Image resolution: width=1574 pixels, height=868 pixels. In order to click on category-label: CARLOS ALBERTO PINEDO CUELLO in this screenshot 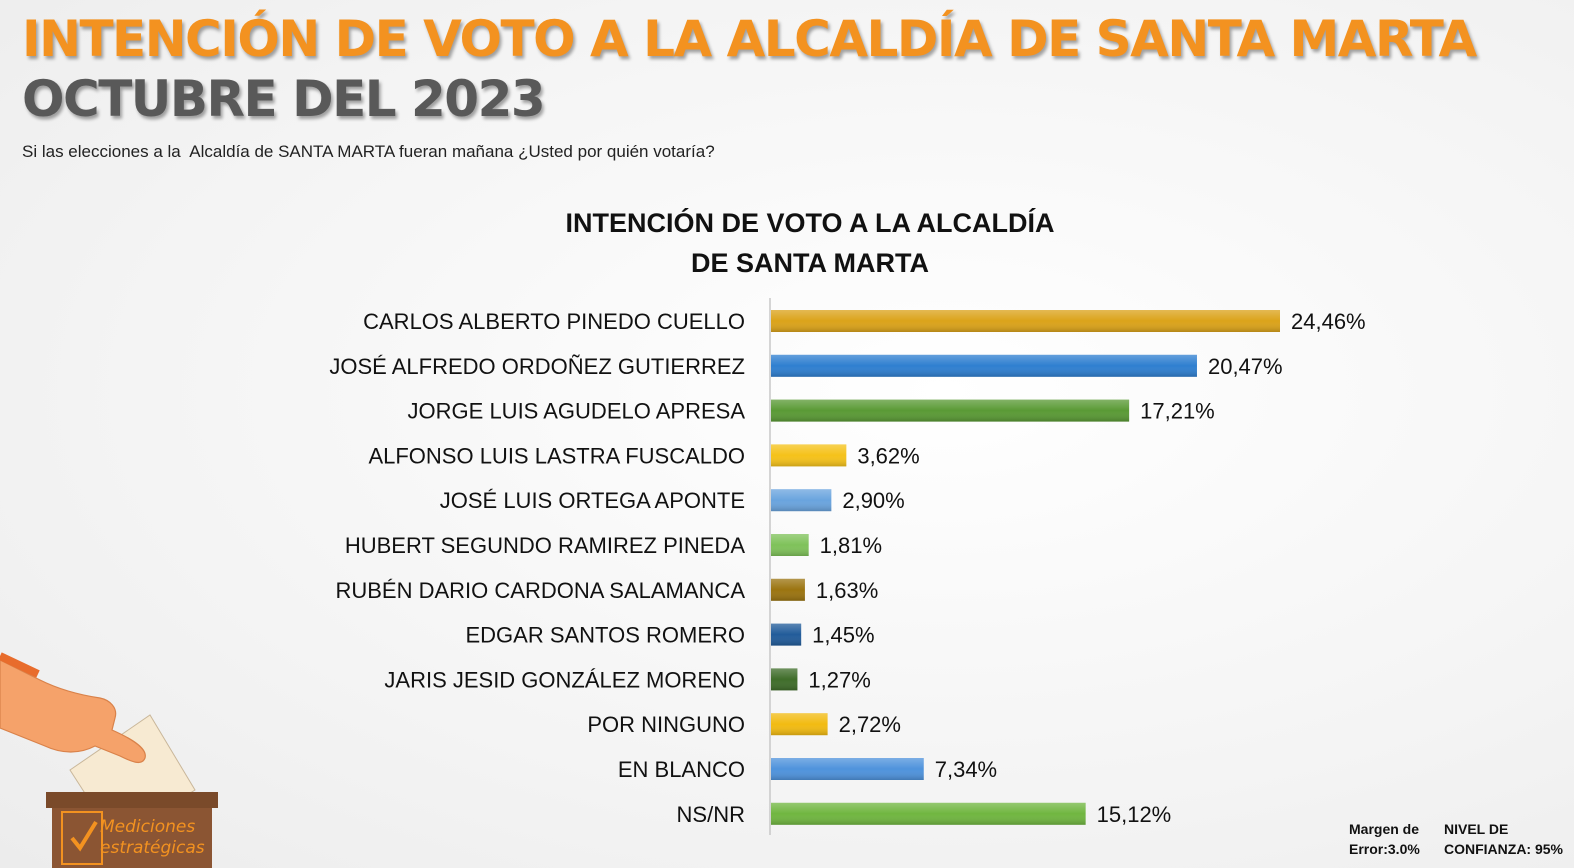, I will do `click(554, 321)`.